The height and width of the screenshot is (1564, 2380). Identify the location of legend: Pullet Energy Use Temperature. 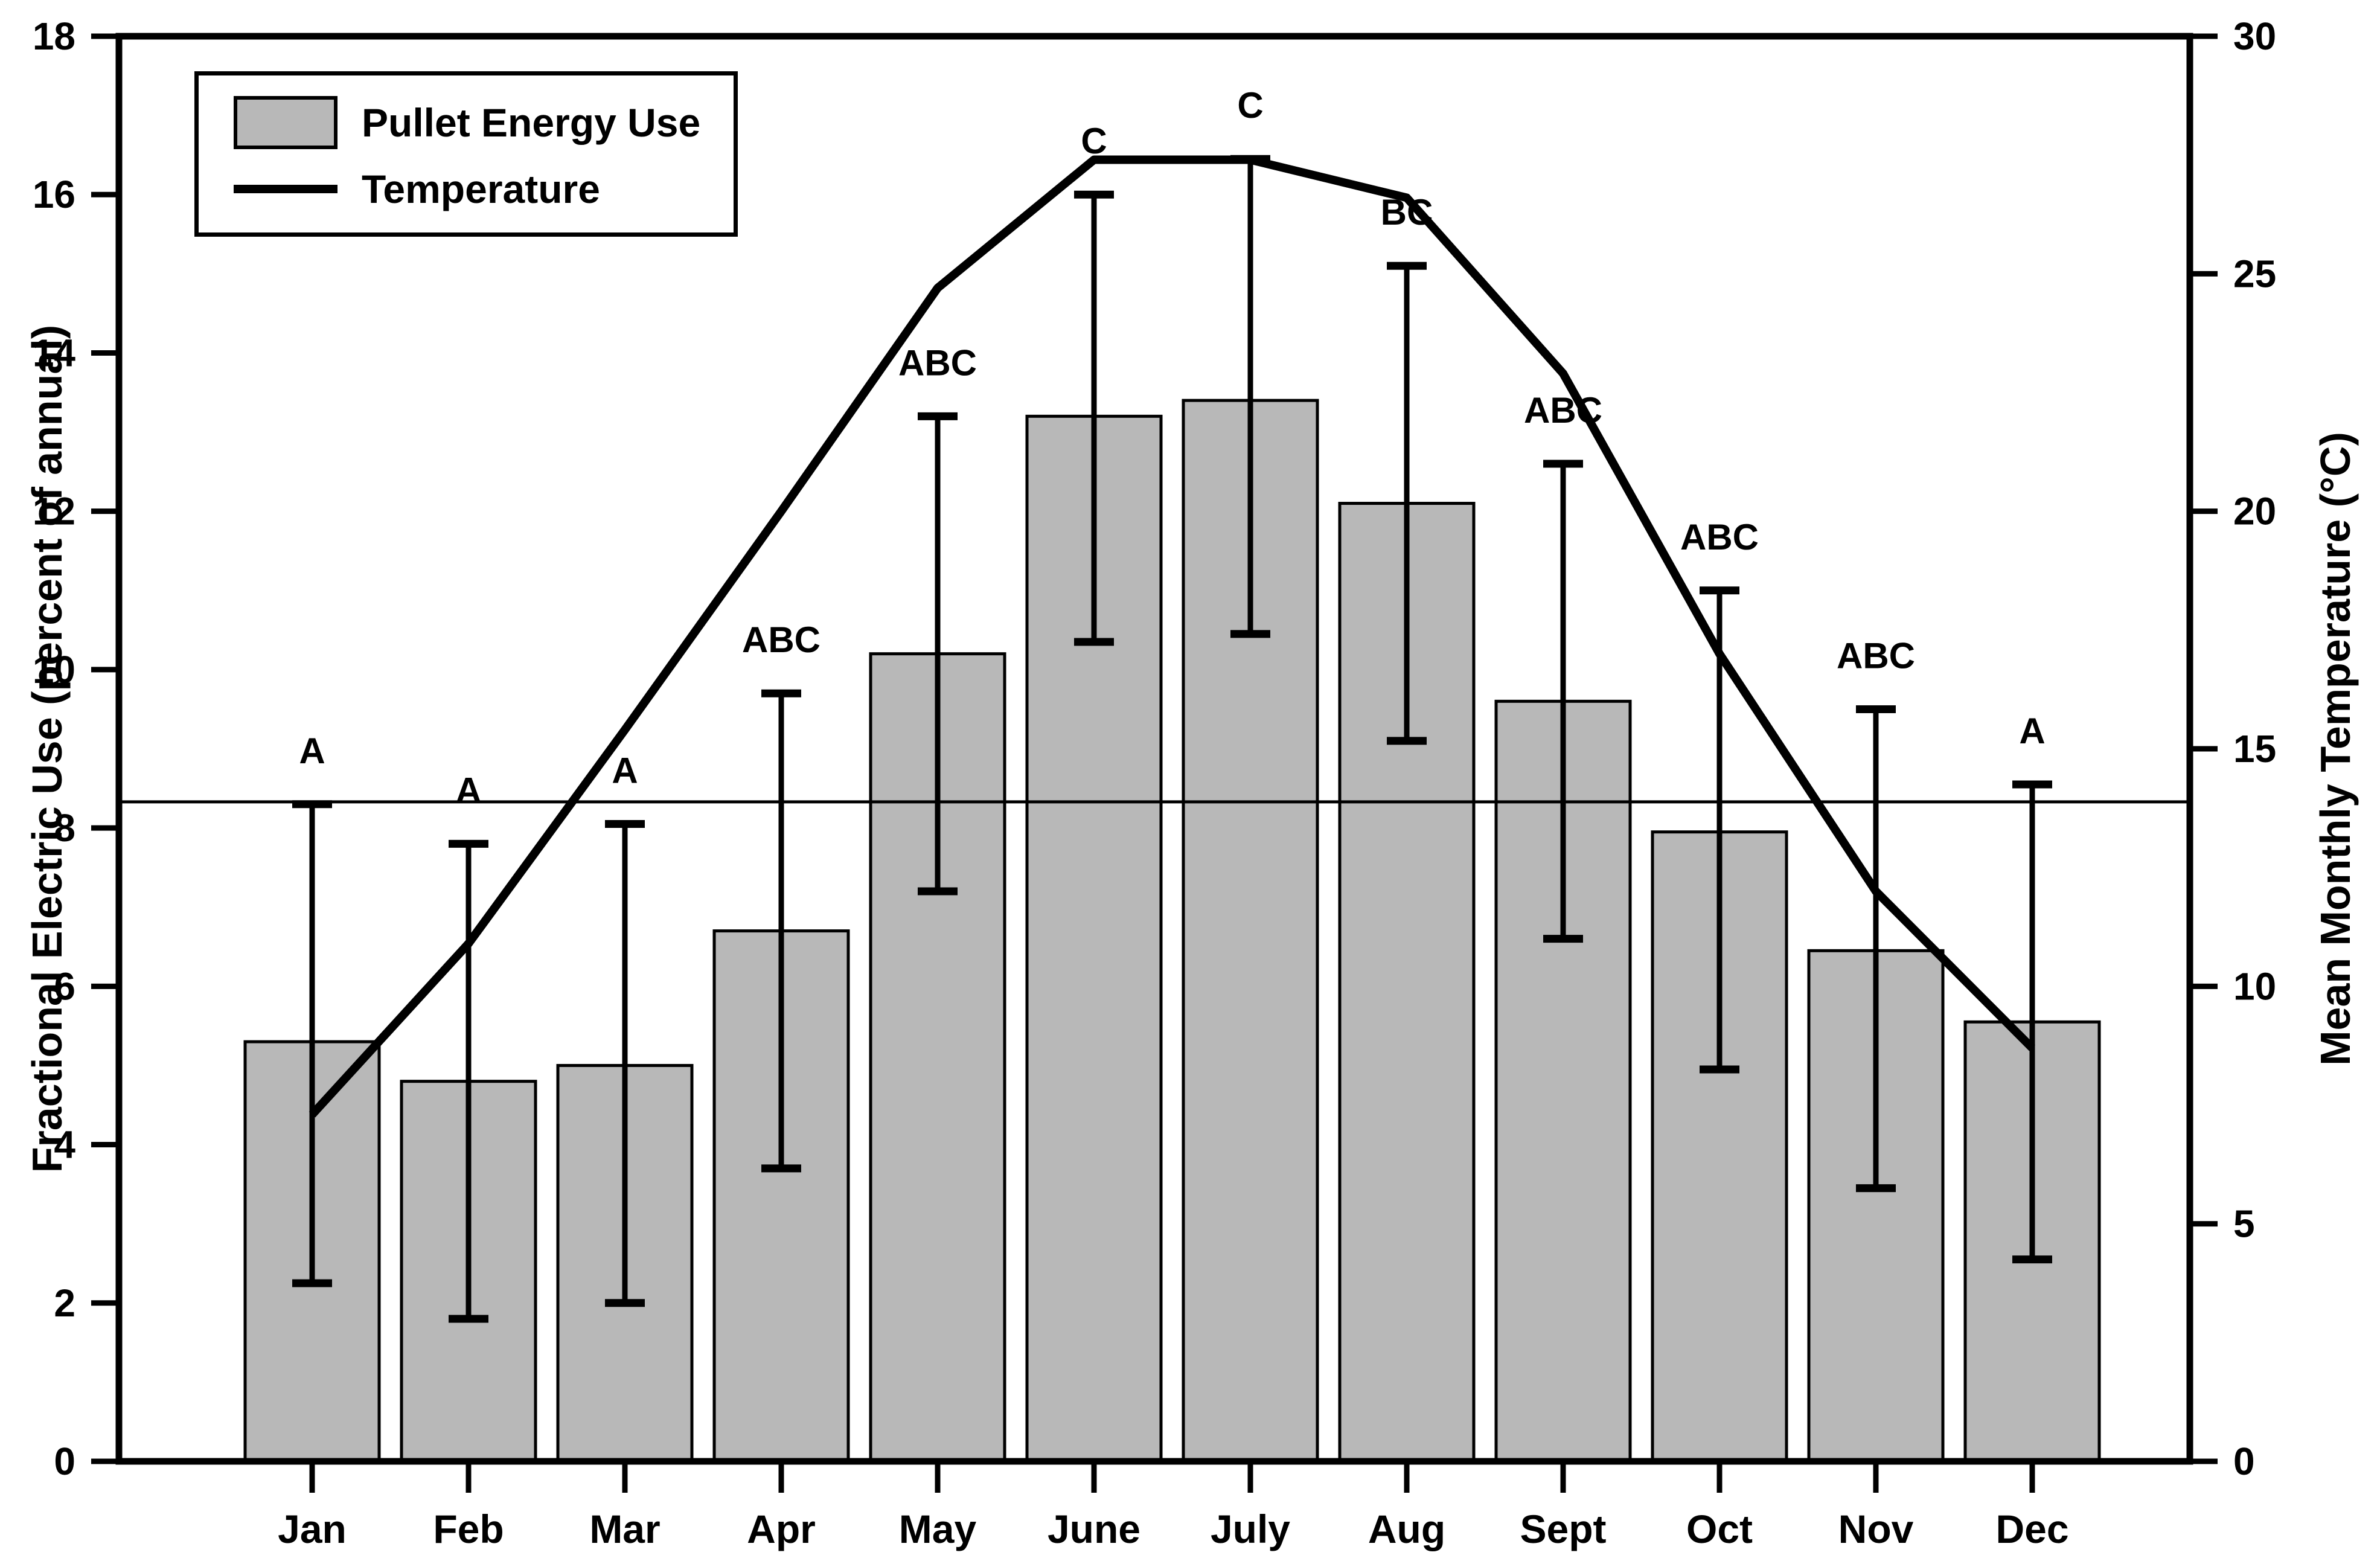
(466, 154).